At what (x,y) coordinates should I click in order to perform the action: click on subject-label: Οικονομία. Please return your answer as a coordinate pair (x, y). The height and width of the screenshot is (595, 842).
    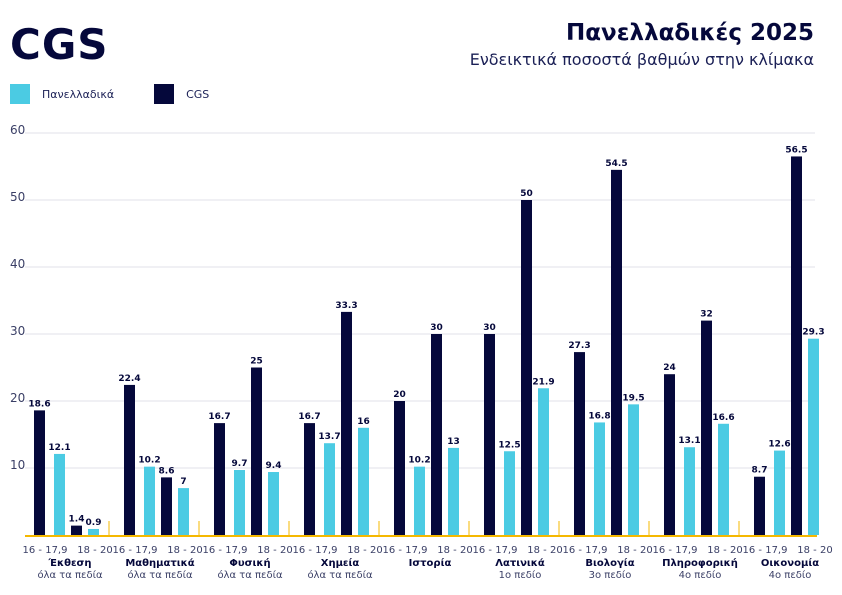
    Looking at the image, I should click on (790, 563).